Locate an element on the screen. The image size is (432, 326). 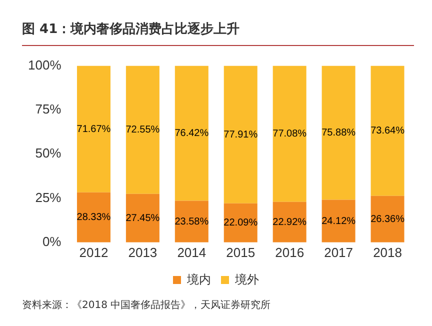
x-tick-label: 2016 is located at coordinates (289, 252).